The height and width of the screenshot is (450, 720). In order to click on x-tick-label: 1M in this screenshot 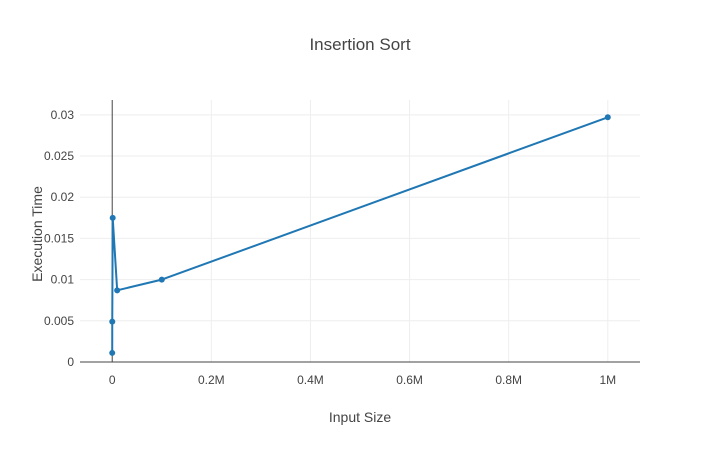, I will do `click(607, 380)`.